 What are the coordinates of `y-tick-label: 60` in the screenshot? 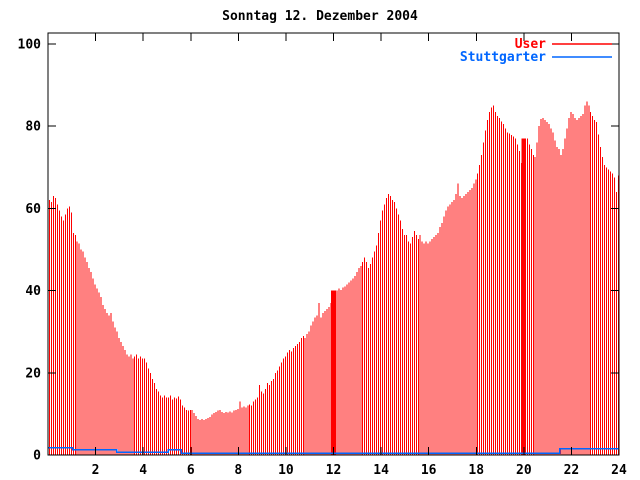 It's located at (33, 209).